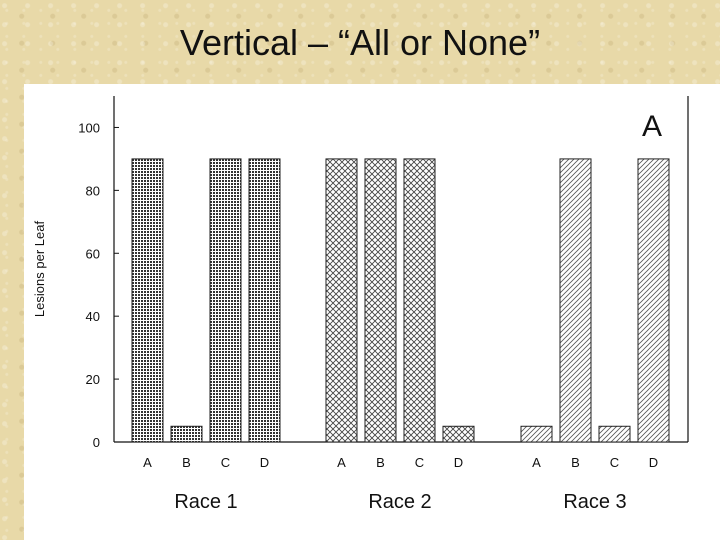 This screenshot has width=720, height=540. I want to click on bar-race-3-a, so click(536, 434).